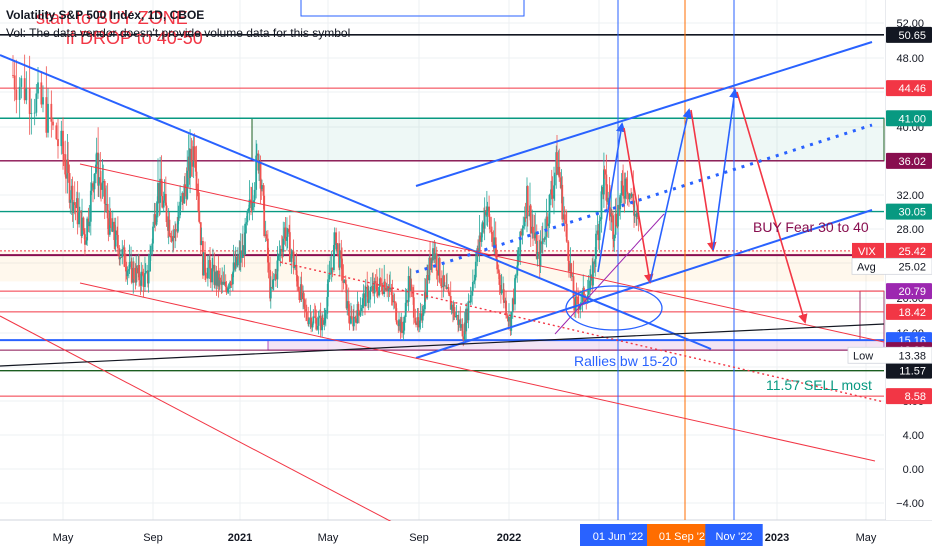 The width and height of the screenshot is (932, 555). Describe the element at coordinates (134, 38) in the screenshot. I see `annotation-drop: if DROP to 40-50` at that location.